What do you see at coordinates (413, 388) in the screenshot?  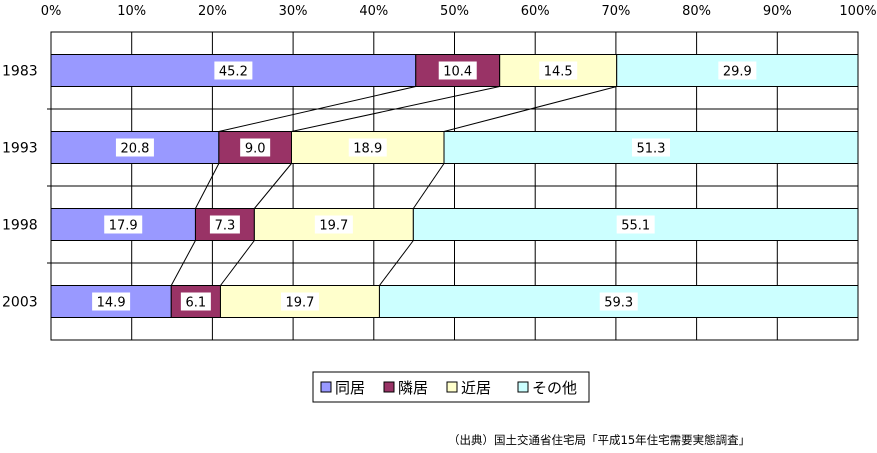 I see `legend-label-1: 隣居` at bounding box center [413, 388].